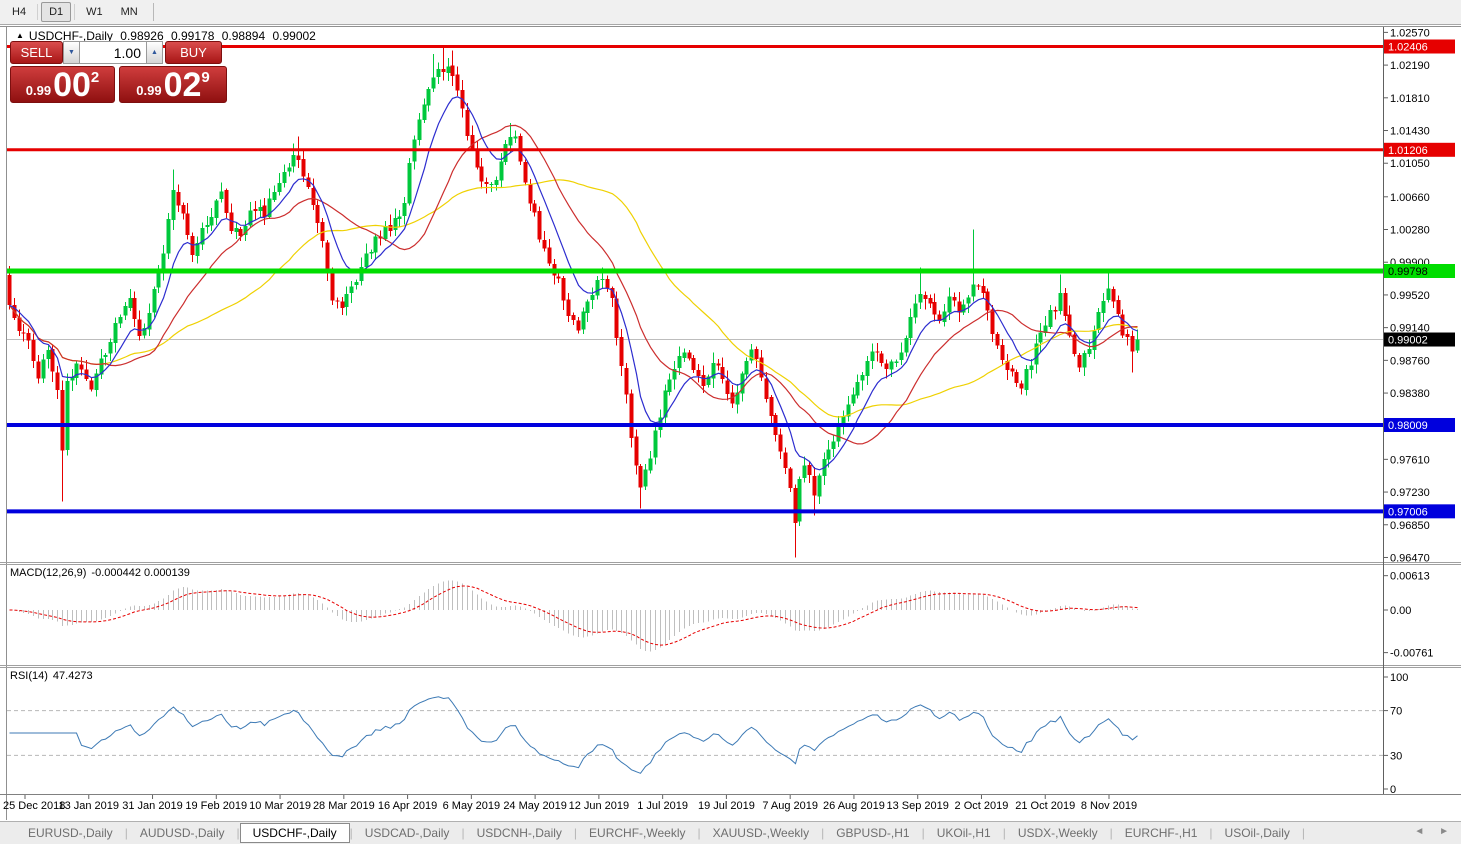 This screenshot has height=844, width=1461. What do you see at coordinates (1444, 831) in the screenshot?
I see `tabs-scroll-right-icon: ►` at bounding box center [1444, 831].